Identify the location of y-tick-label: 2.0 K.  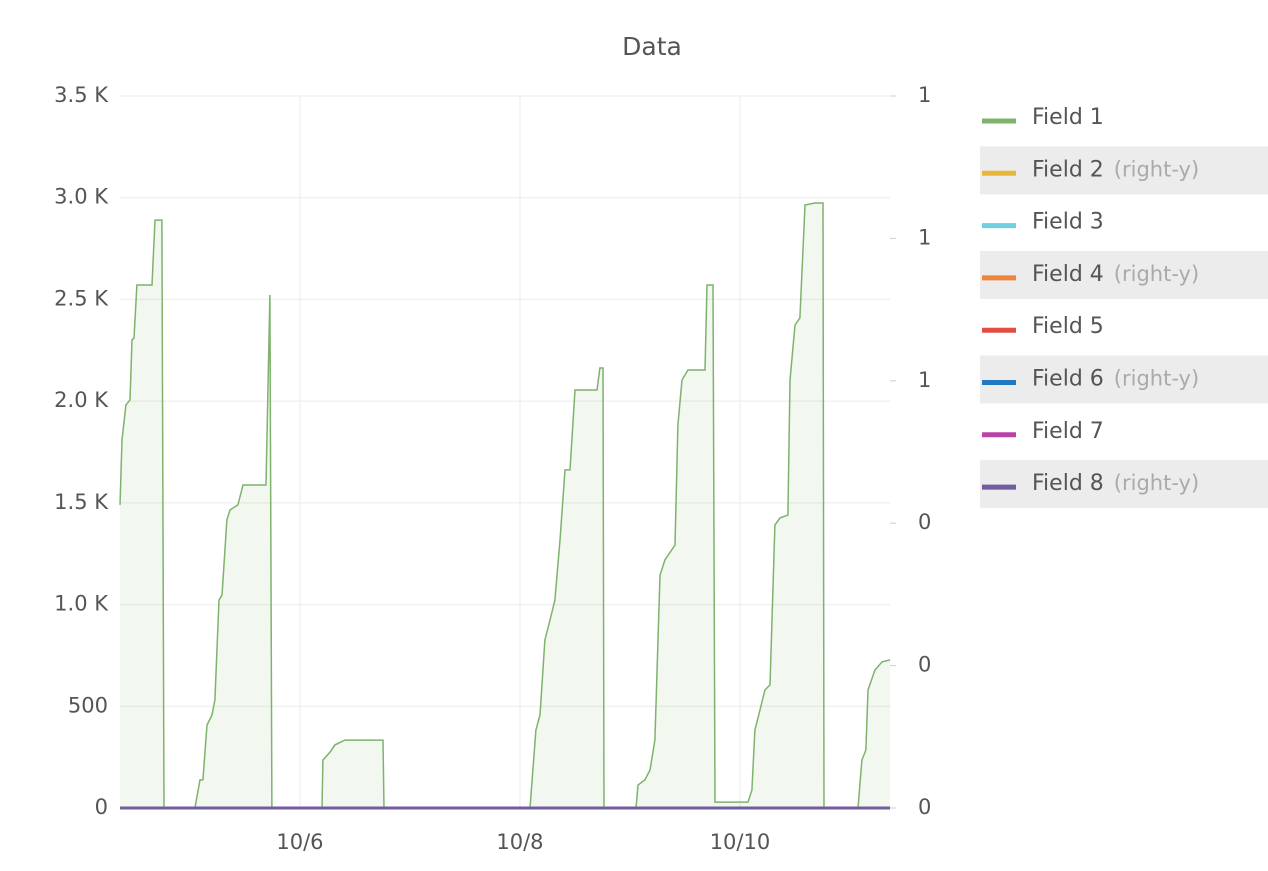
(81, 400).